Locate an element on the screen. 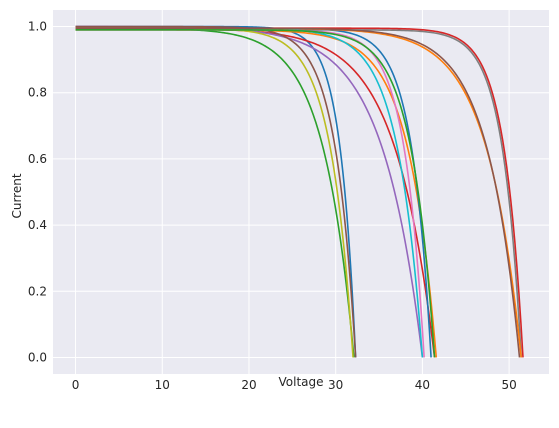  x-tick-label: 20 is located at coordinates (248, 385).